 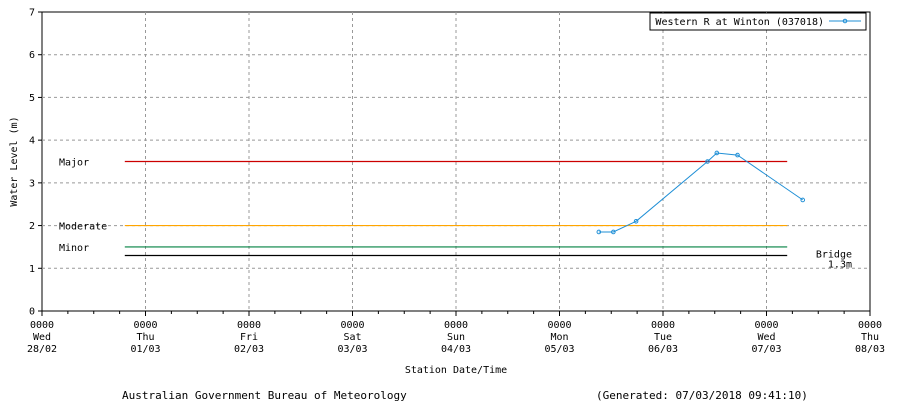 I want to click on threshold-label-major: Major, so click(x=74, y=163).